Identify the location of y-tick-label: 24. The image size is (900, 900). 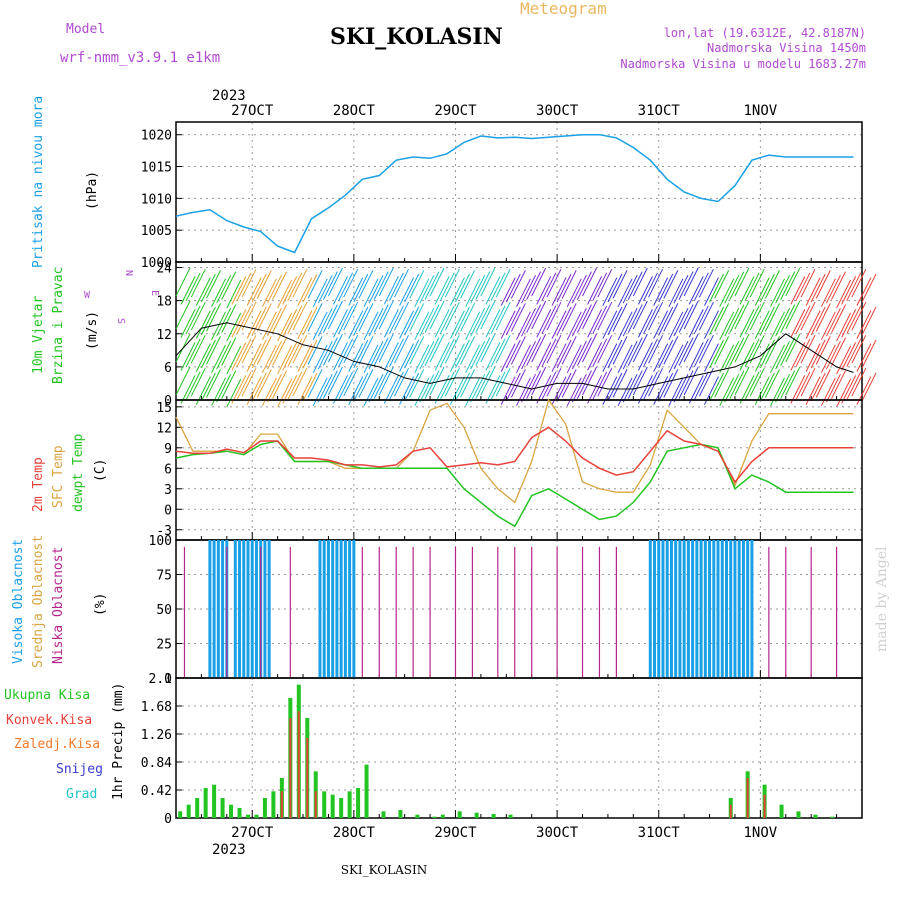
(164, 269).